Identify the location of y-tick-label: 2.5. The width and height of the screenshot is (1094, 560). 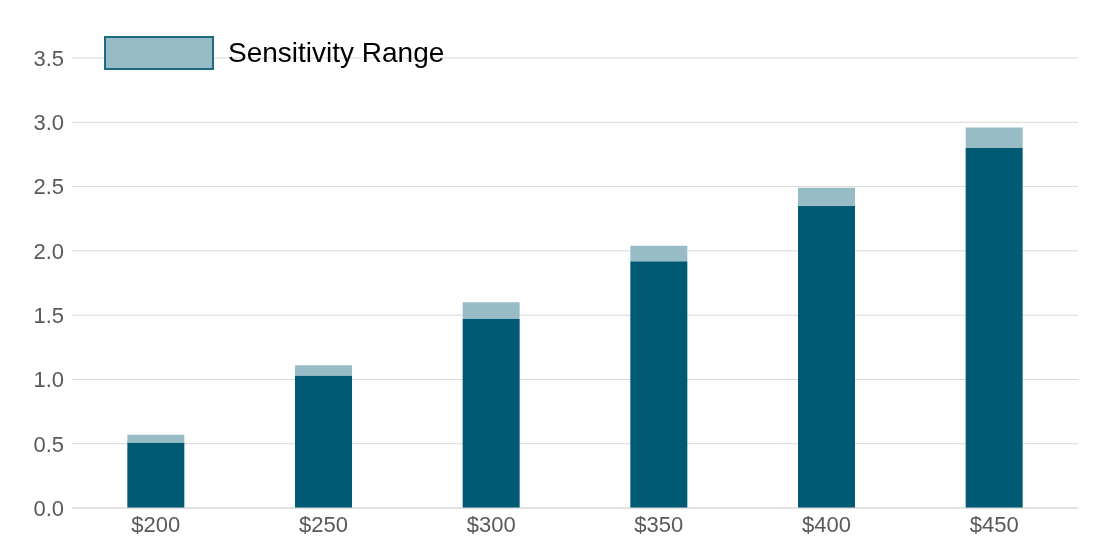
(48, 187).